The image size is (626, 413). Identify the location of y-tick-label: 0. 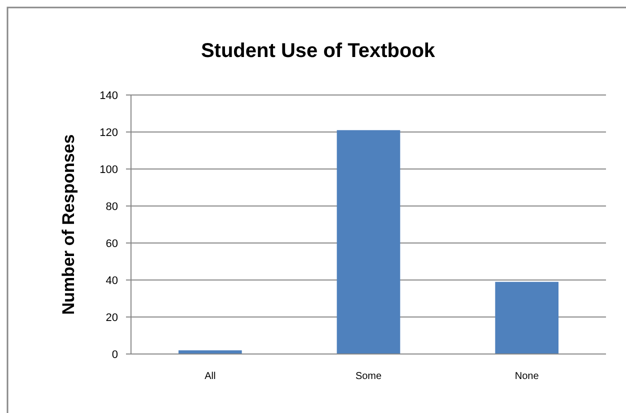
(115, 354).